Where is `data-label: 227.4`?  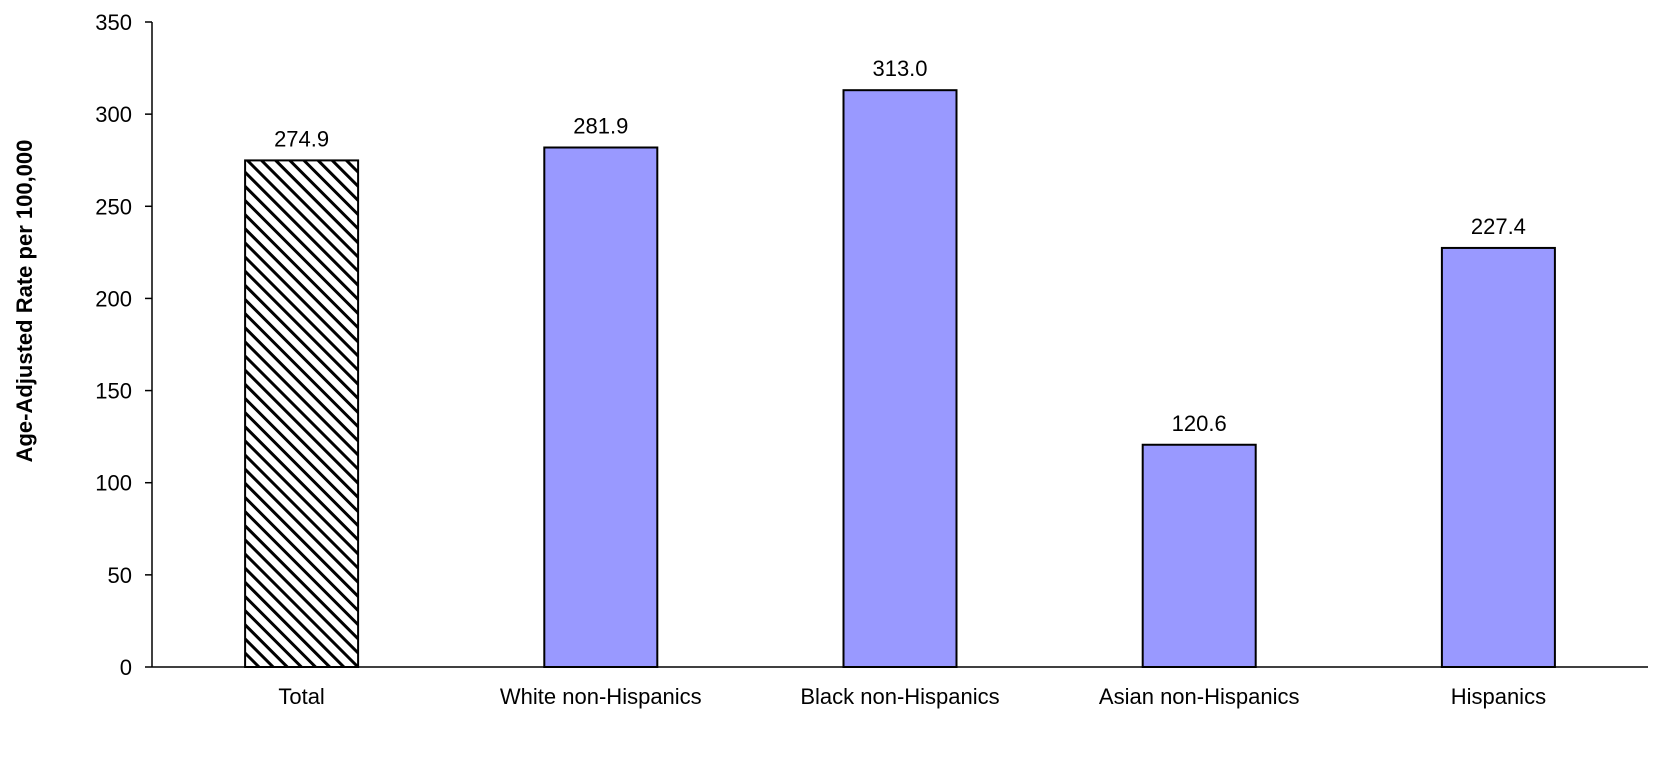
data-label: 227.4 is located at coordinates (1498, 226).